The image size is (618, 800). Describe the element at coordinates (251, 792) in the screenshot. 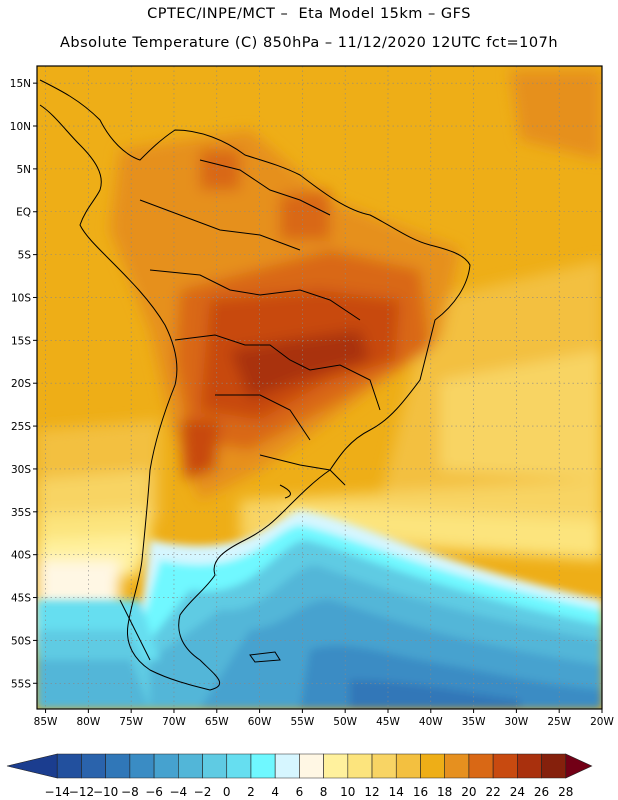

I see `colorbar-label: 2` at that location.